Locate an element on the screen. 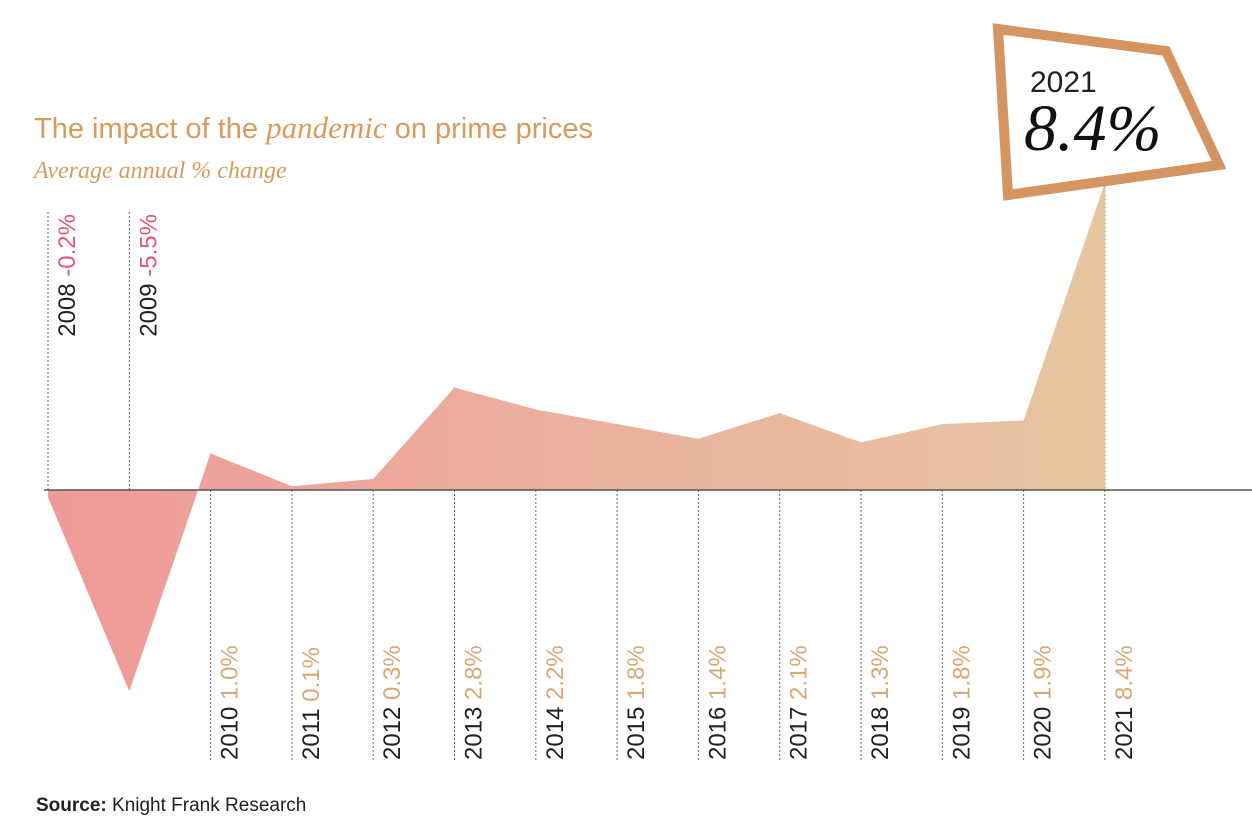  label-2010: 2010 1.0% is located at coordinates (230, 702).